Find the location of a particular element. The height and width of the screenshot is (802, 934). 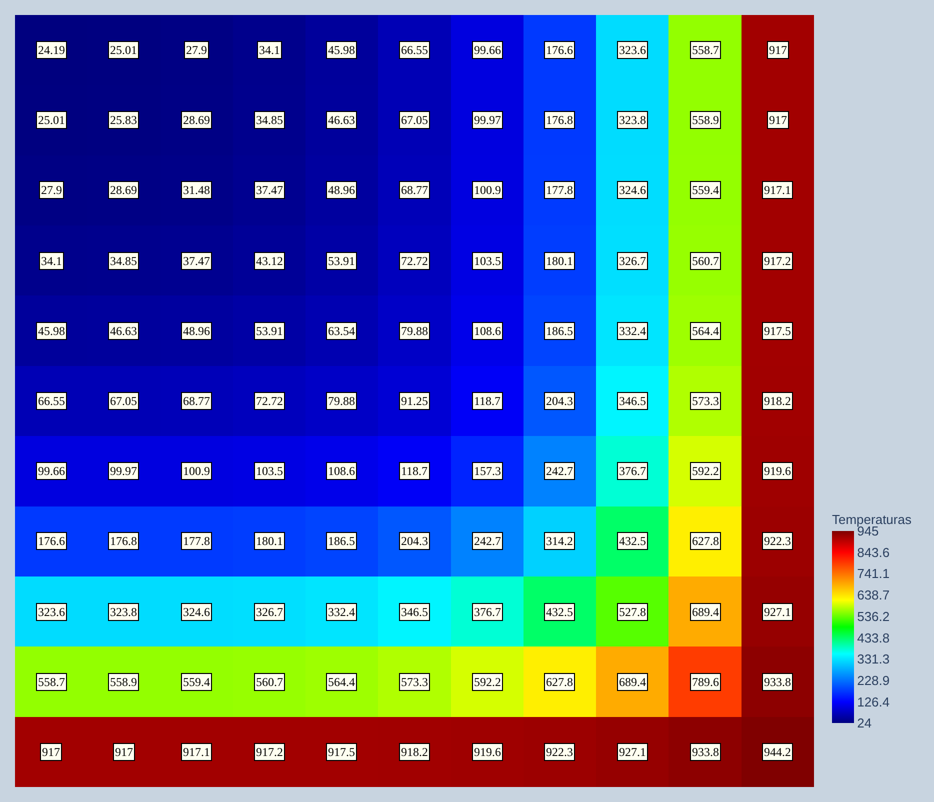

color-bar-title: Temperaturas is located at coordinates (872, 519).